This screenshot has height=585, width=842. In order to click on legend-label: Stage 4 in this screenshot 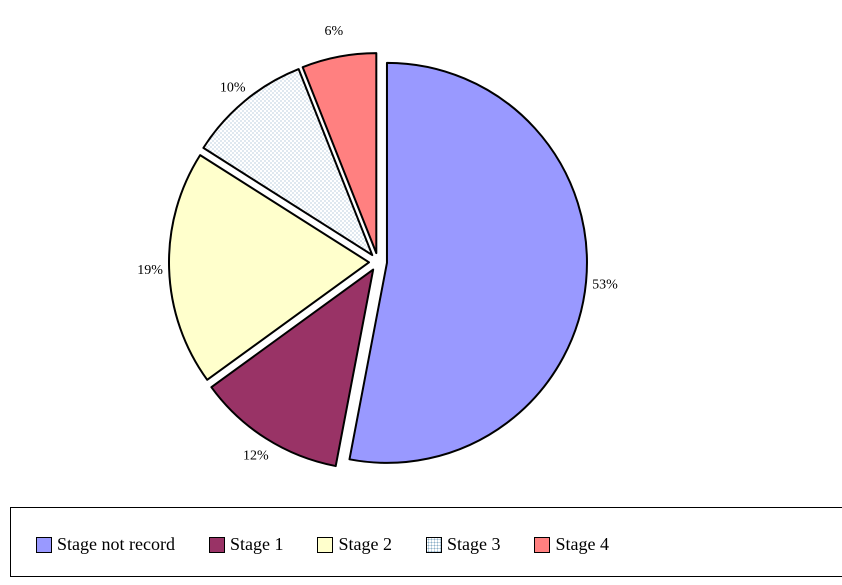, I will do `click(582, 544)`.